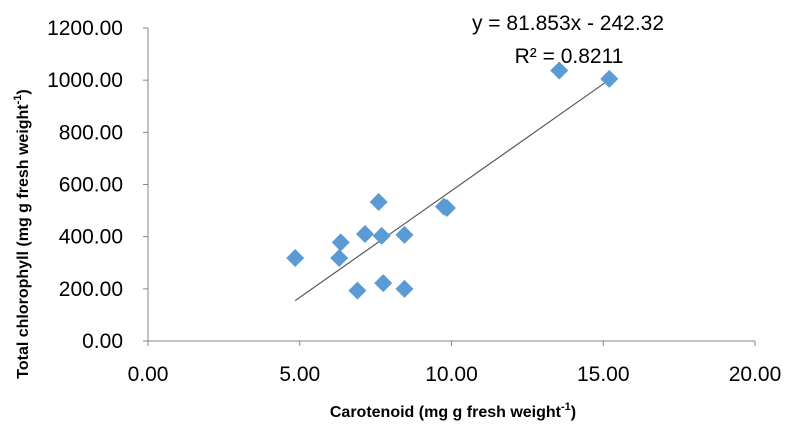 Image resolution: width=792 pixels, height=428 pixels. What do you see at coordinates (568, 23) in the screenshot?
I see `trendline-equation: y = 81.853x - 242.32` at bounding box center [568, 23].